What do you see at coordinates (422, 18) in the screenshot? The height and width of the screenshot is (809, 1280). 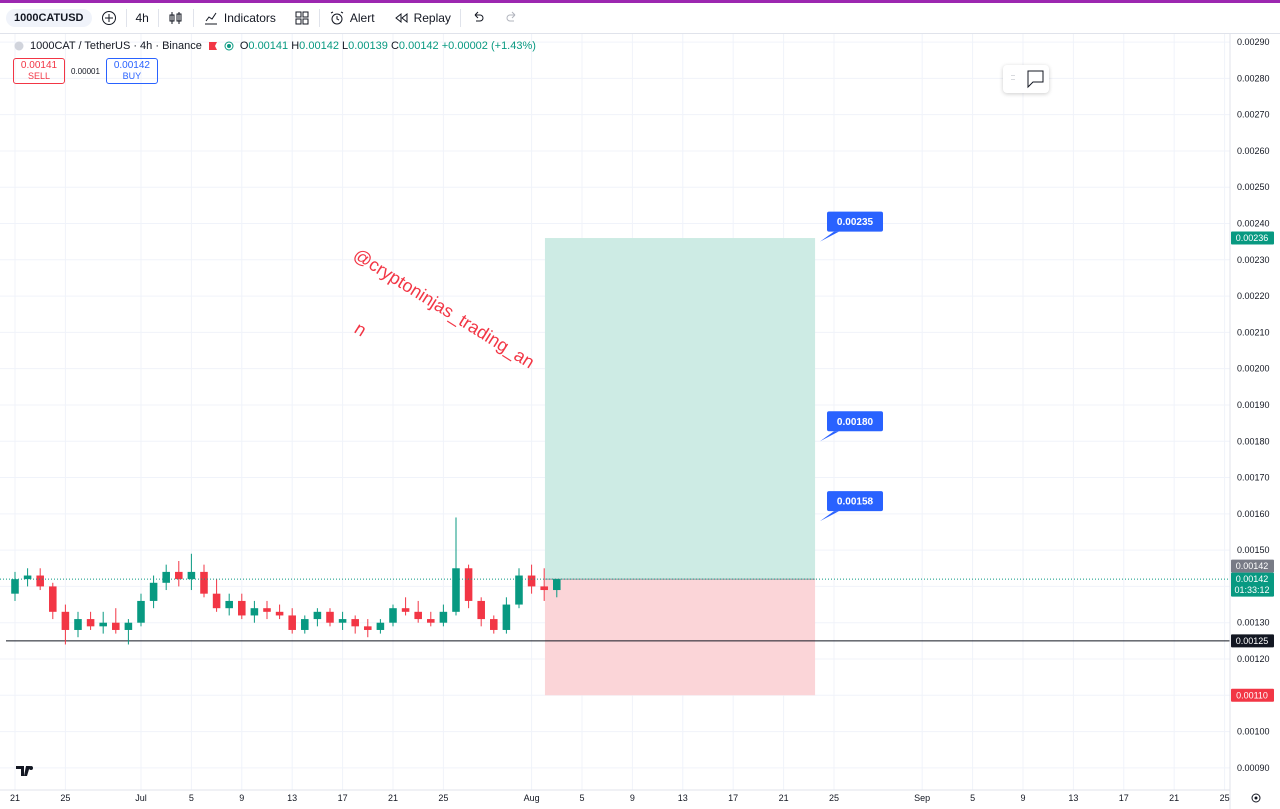 I see `replay-button: Replay` at bounding box center [422, 18].